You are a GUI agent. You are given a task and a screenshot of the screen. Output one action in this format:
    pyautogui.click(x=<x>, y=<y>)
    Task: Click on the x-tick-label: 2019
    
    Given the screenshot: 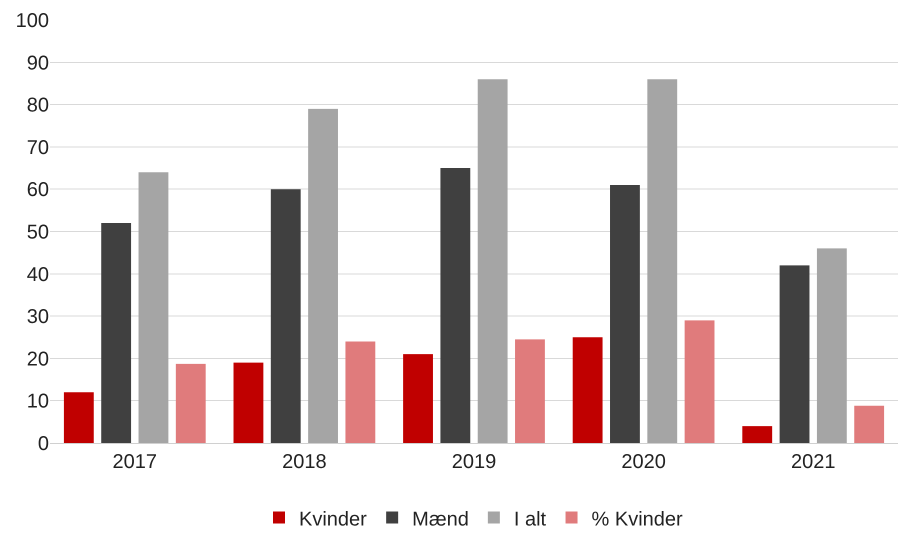 What is the action you would take?
    pyautogui.click(x=474, y=462)
    